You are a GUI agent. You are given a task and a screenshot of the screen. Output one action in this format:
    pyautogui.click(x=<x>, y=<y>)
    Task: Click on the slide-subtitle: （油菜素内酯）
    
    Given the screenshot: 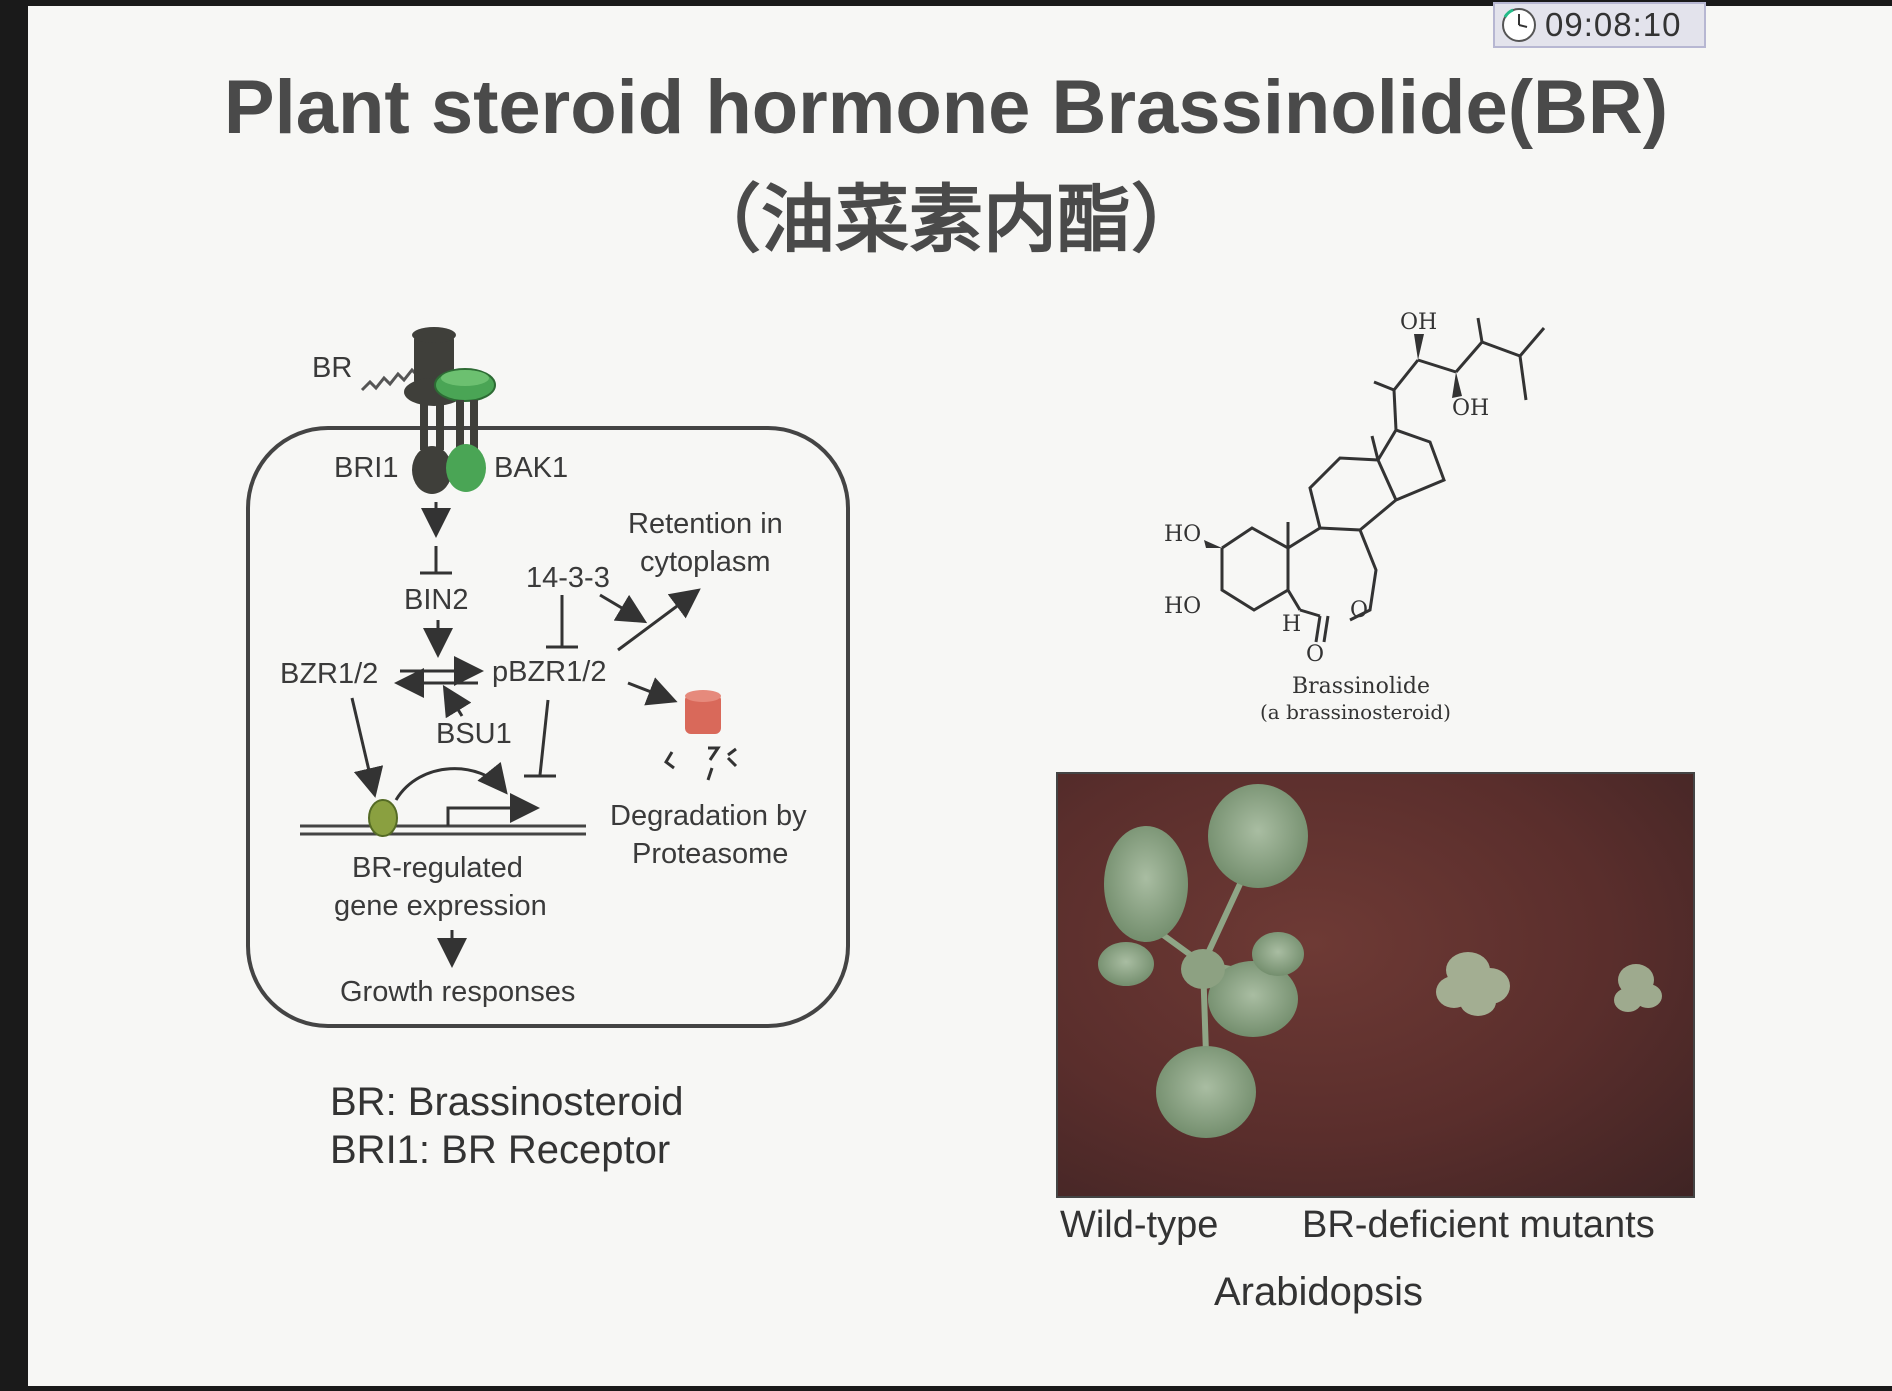 What is the action you would take?
    pyautogui.click(x=946, y=219)
    